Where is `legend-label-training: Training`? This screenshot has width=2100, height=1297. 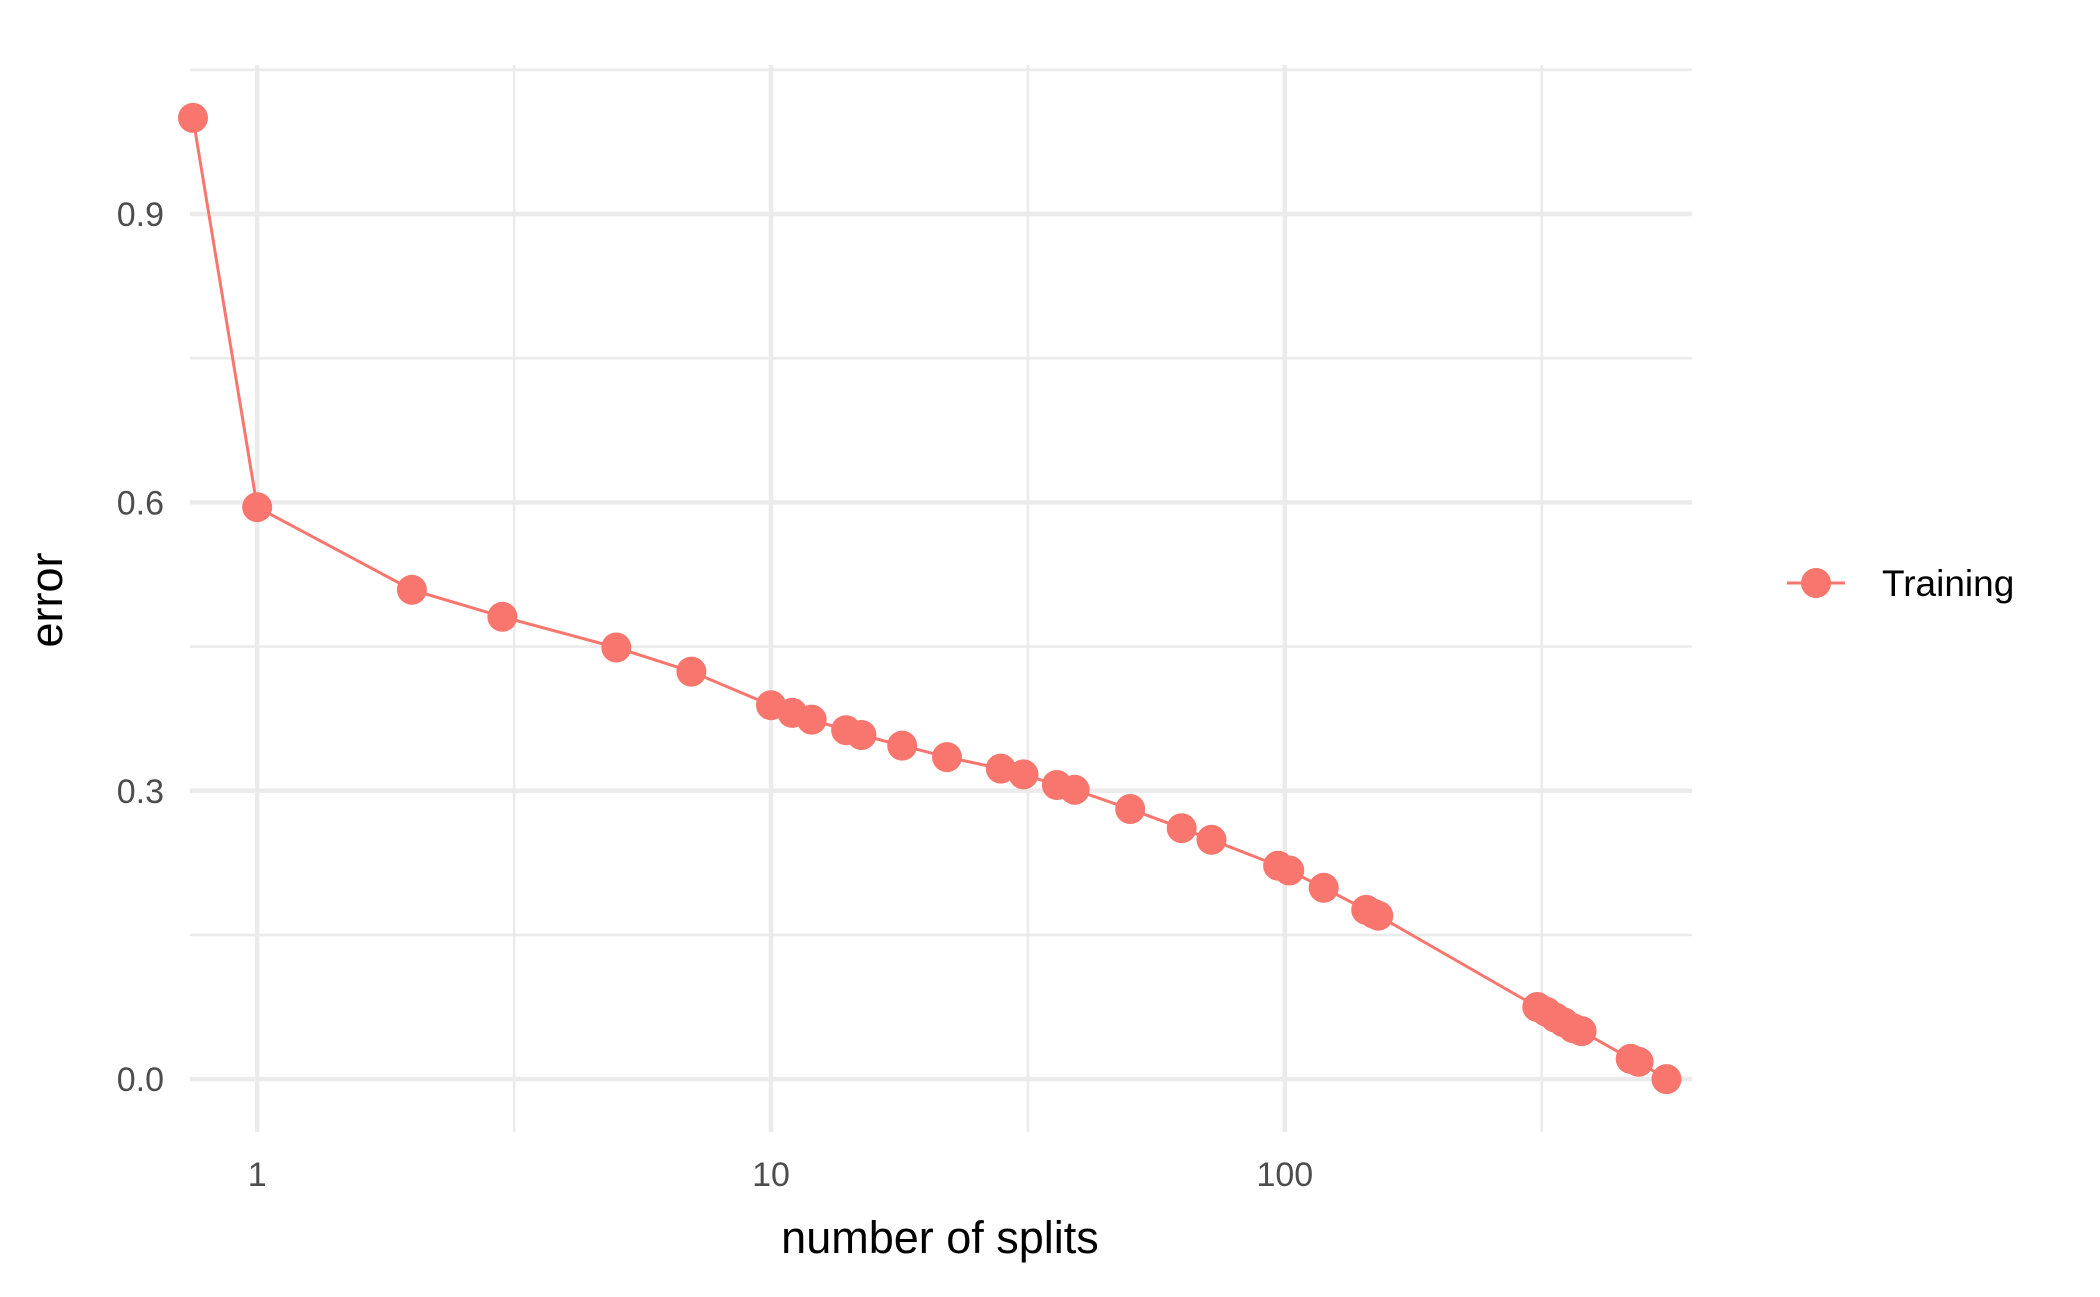 legend-label-training: Training is located at coordinates (1948, 583).